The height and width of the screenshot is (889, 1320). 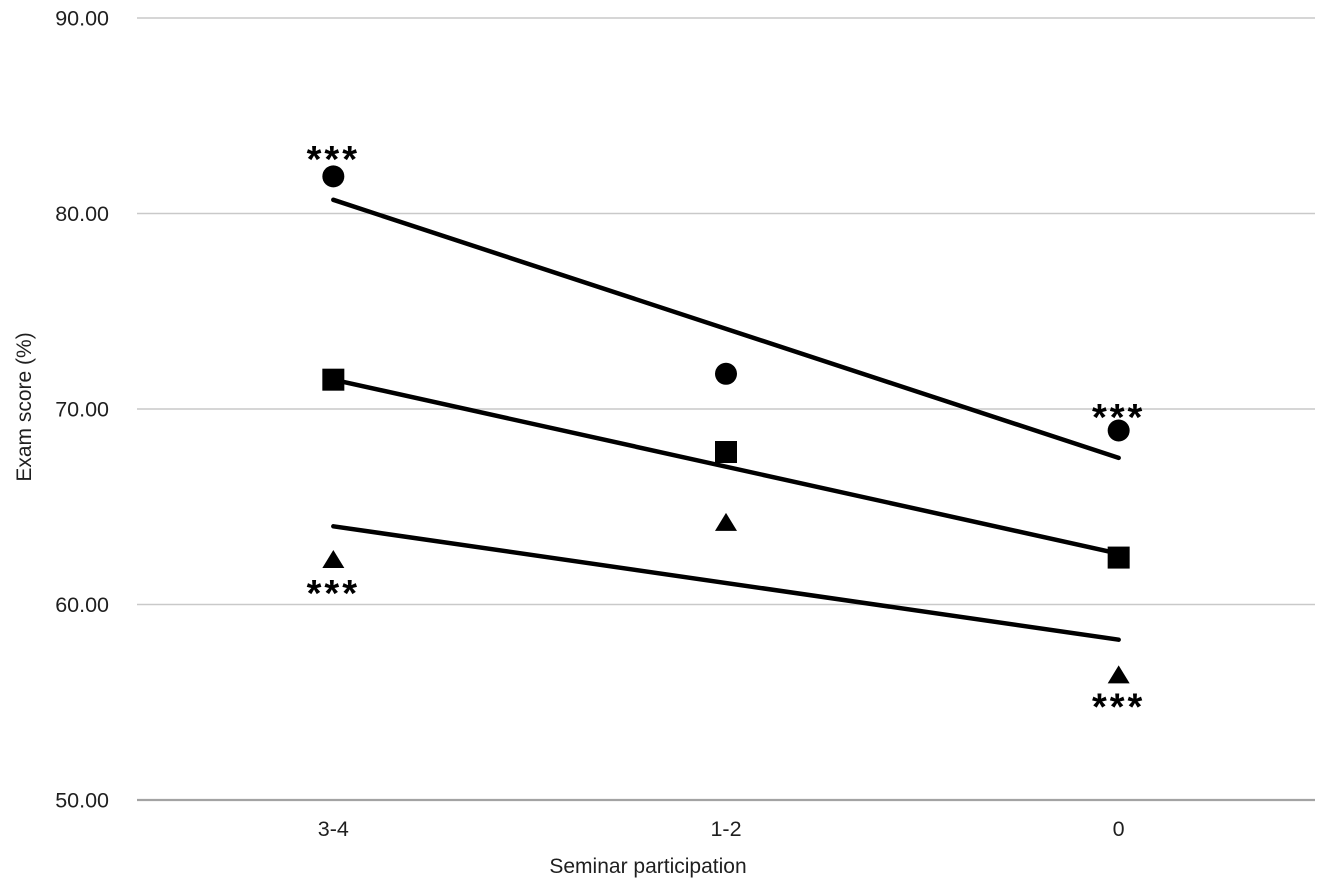 What do you see at coordinates (82, 410) in the screenshot?
I see `y-tick-label: 70.00` at bounding box center [82, 410].